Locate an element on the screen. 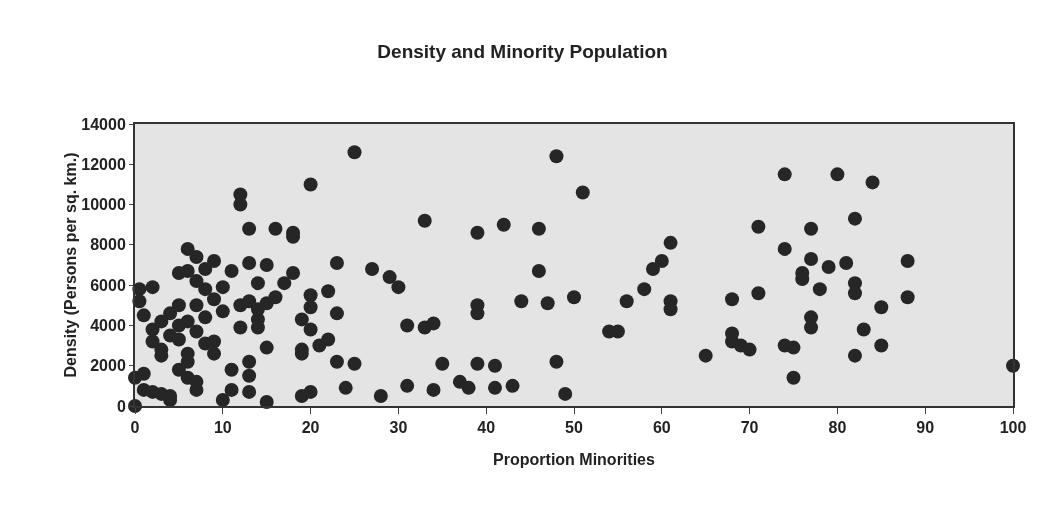 The height and width of the screenshot is (516, 1045). x-tick-label: 0 is located at coordinates (135, 428).